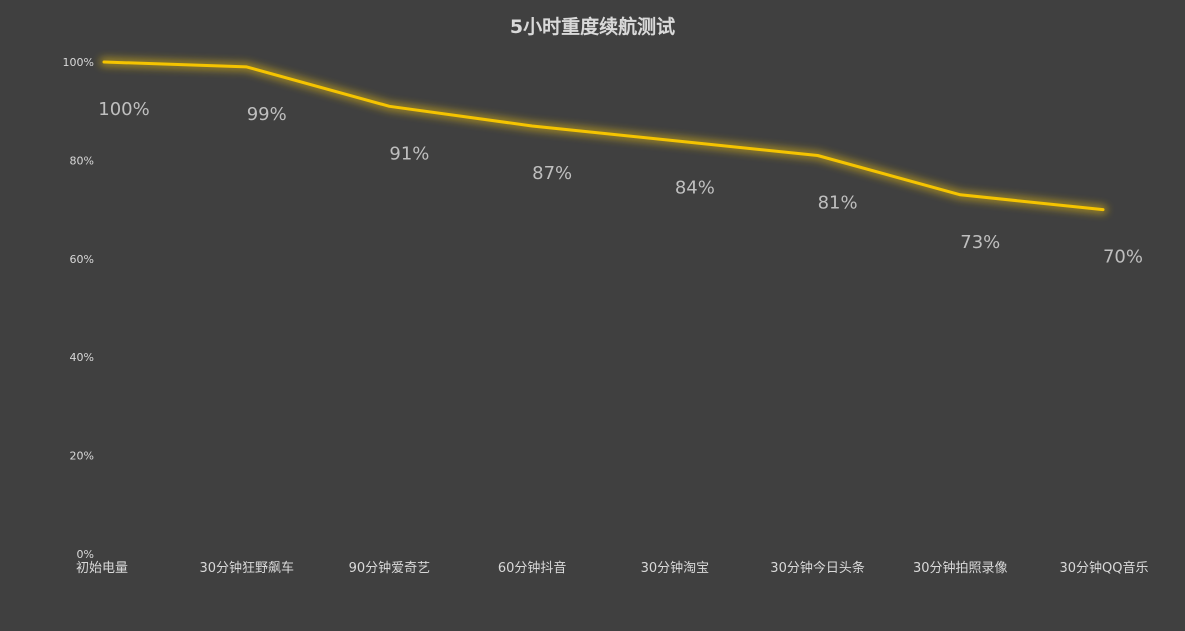 The width and height of the screenshot is (1185, 631). I want to click on y-tick-label: 20%, so click(82, 456).